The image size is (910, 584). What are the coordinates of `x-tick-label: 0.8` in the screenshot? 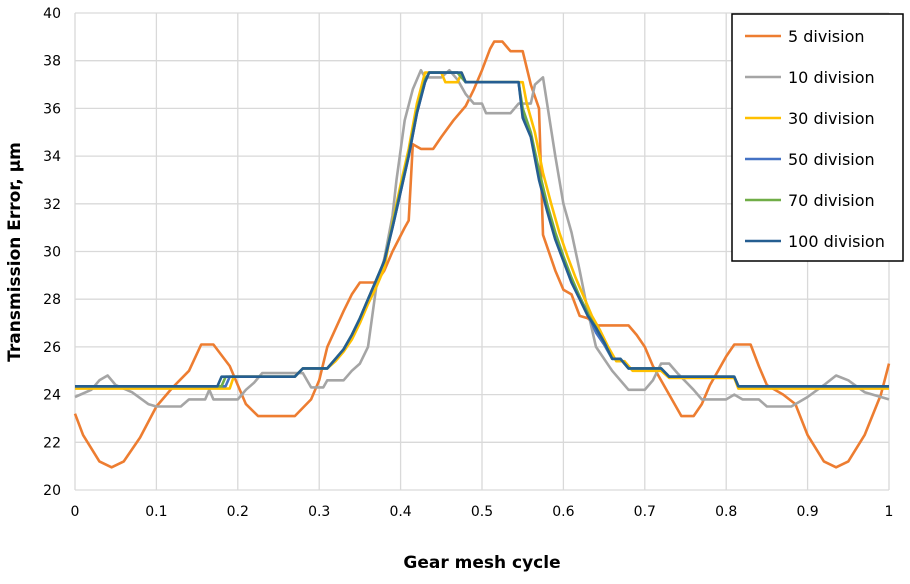 It's located at (726, 512).